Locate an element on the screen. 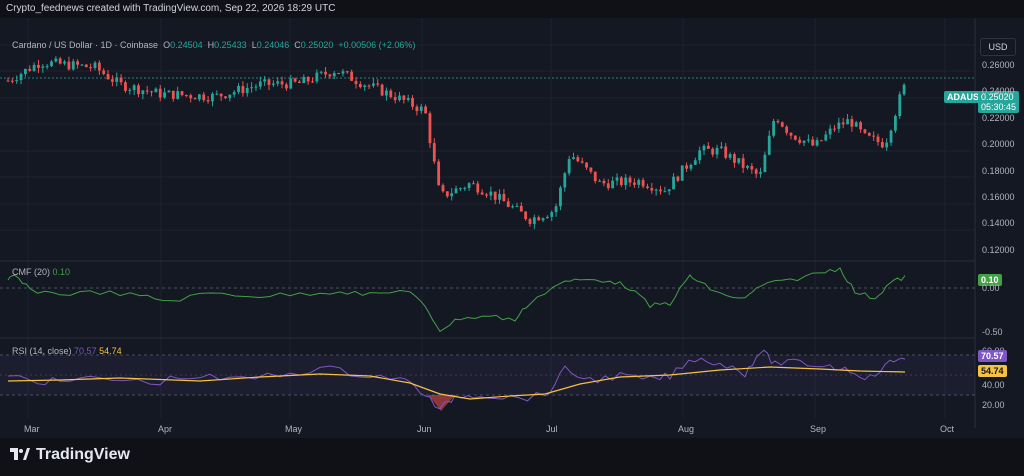 The width and height of the screenshot is (1024, 476). open-value: 0.24504 is located at coordinates (186, 45).